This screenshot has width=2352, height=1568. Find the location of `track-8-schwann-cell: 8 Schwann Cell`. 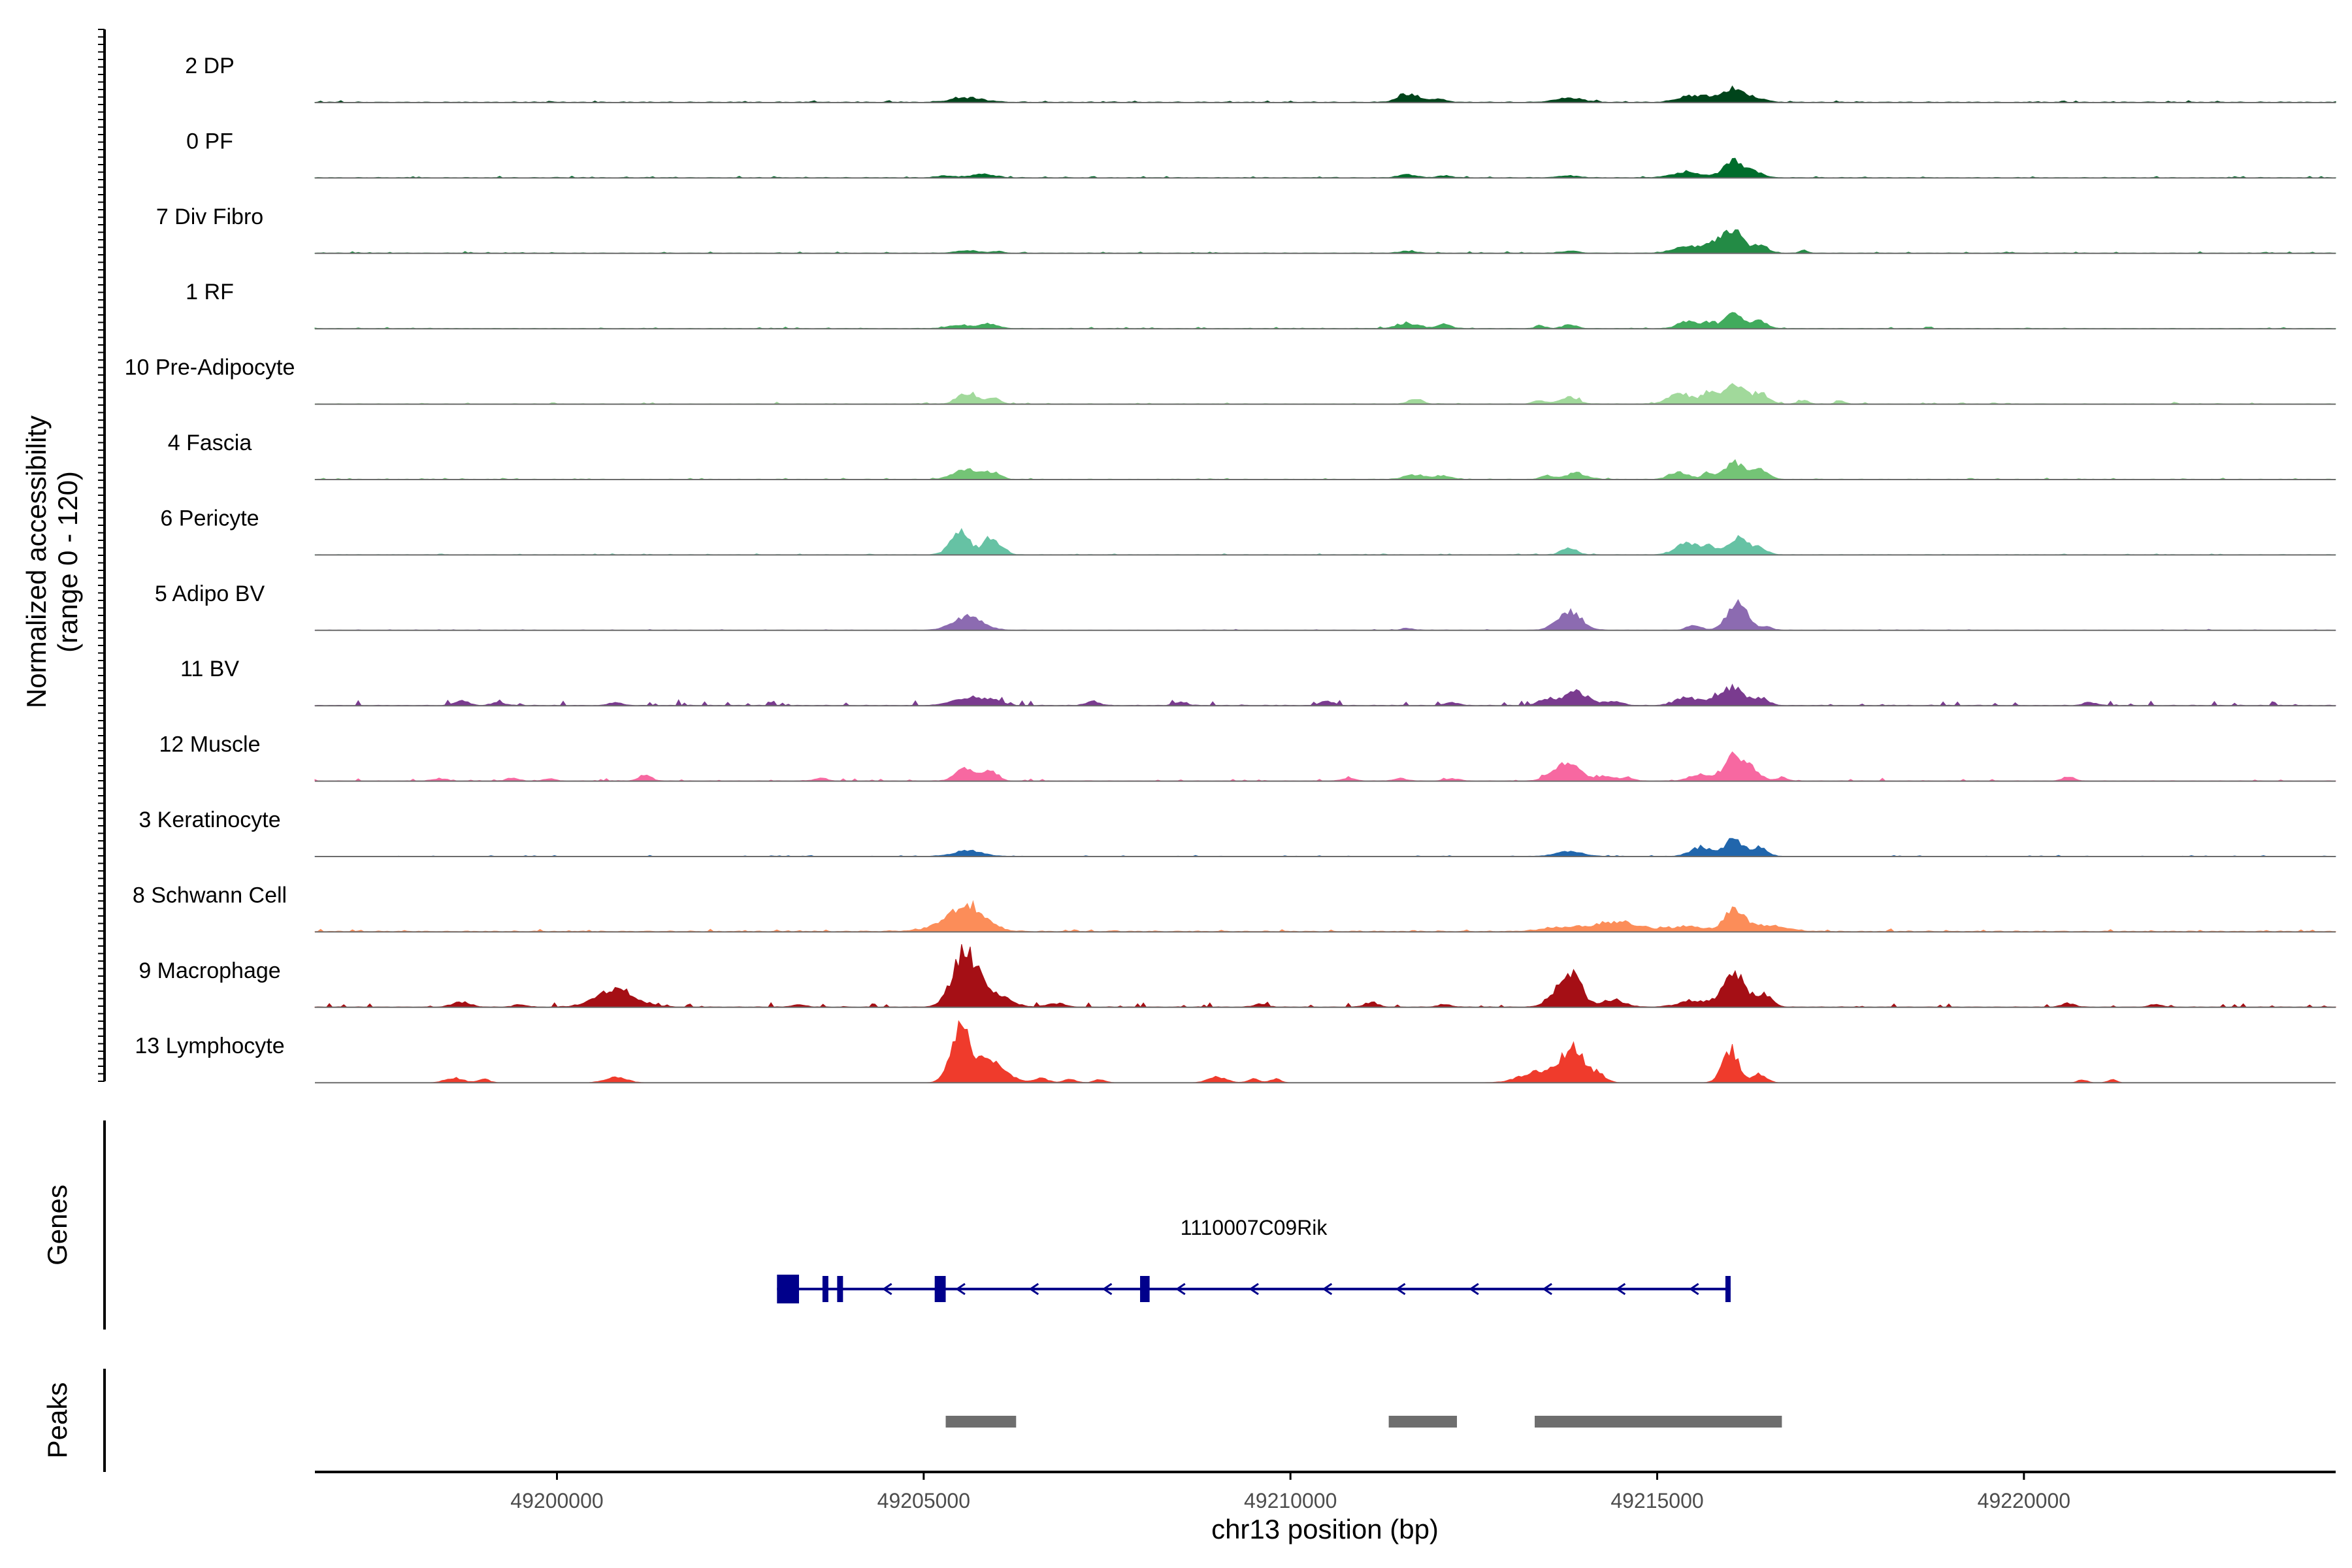

track-8-schwann-cell: 8 Schwann Cell is located at coordinates (1234, 908).